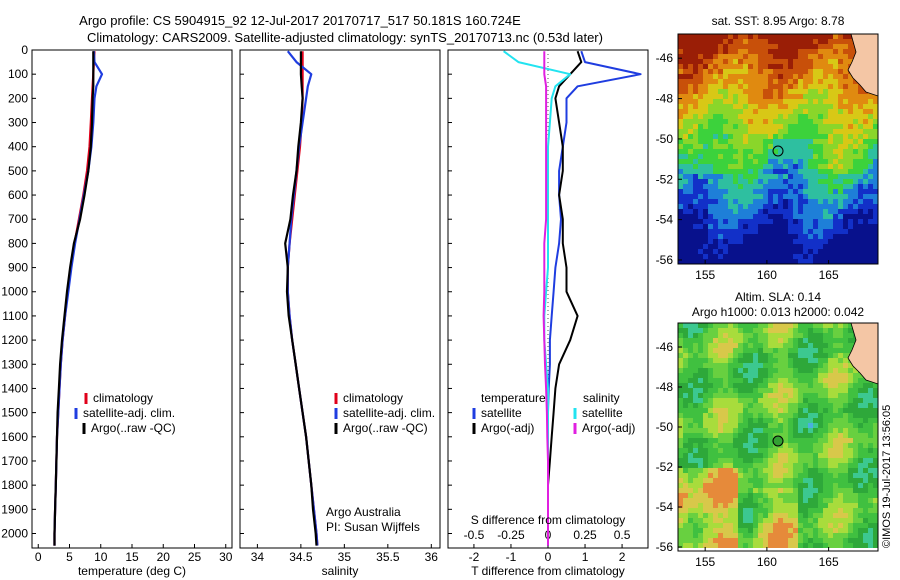 The image size is (900, 580). Describe the element at coordinates (608, 428) in the screenshot. I see `legend-s-argo-label: Argo(-adj)` at that location.